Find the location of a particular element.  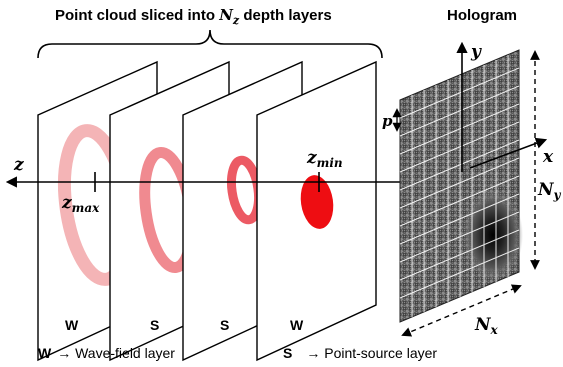

layer-label-4: W is located at coordinates (297, 325).